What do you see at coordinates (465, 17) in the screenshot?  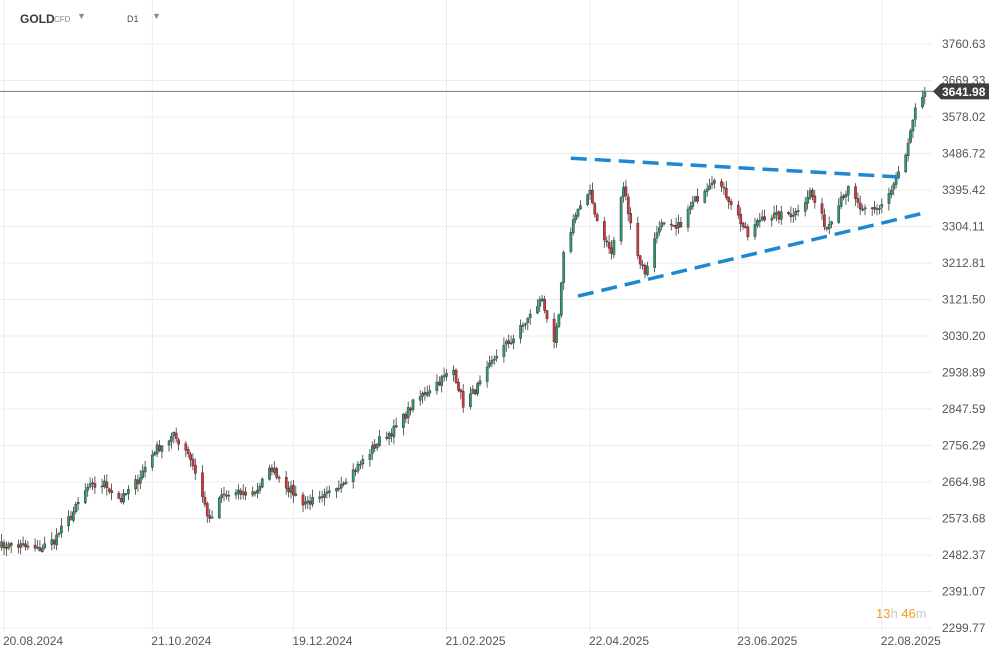 I see `chart-toolbar: GOLD CFD ▼ D1 ▼` at bounding box center [465, 17].